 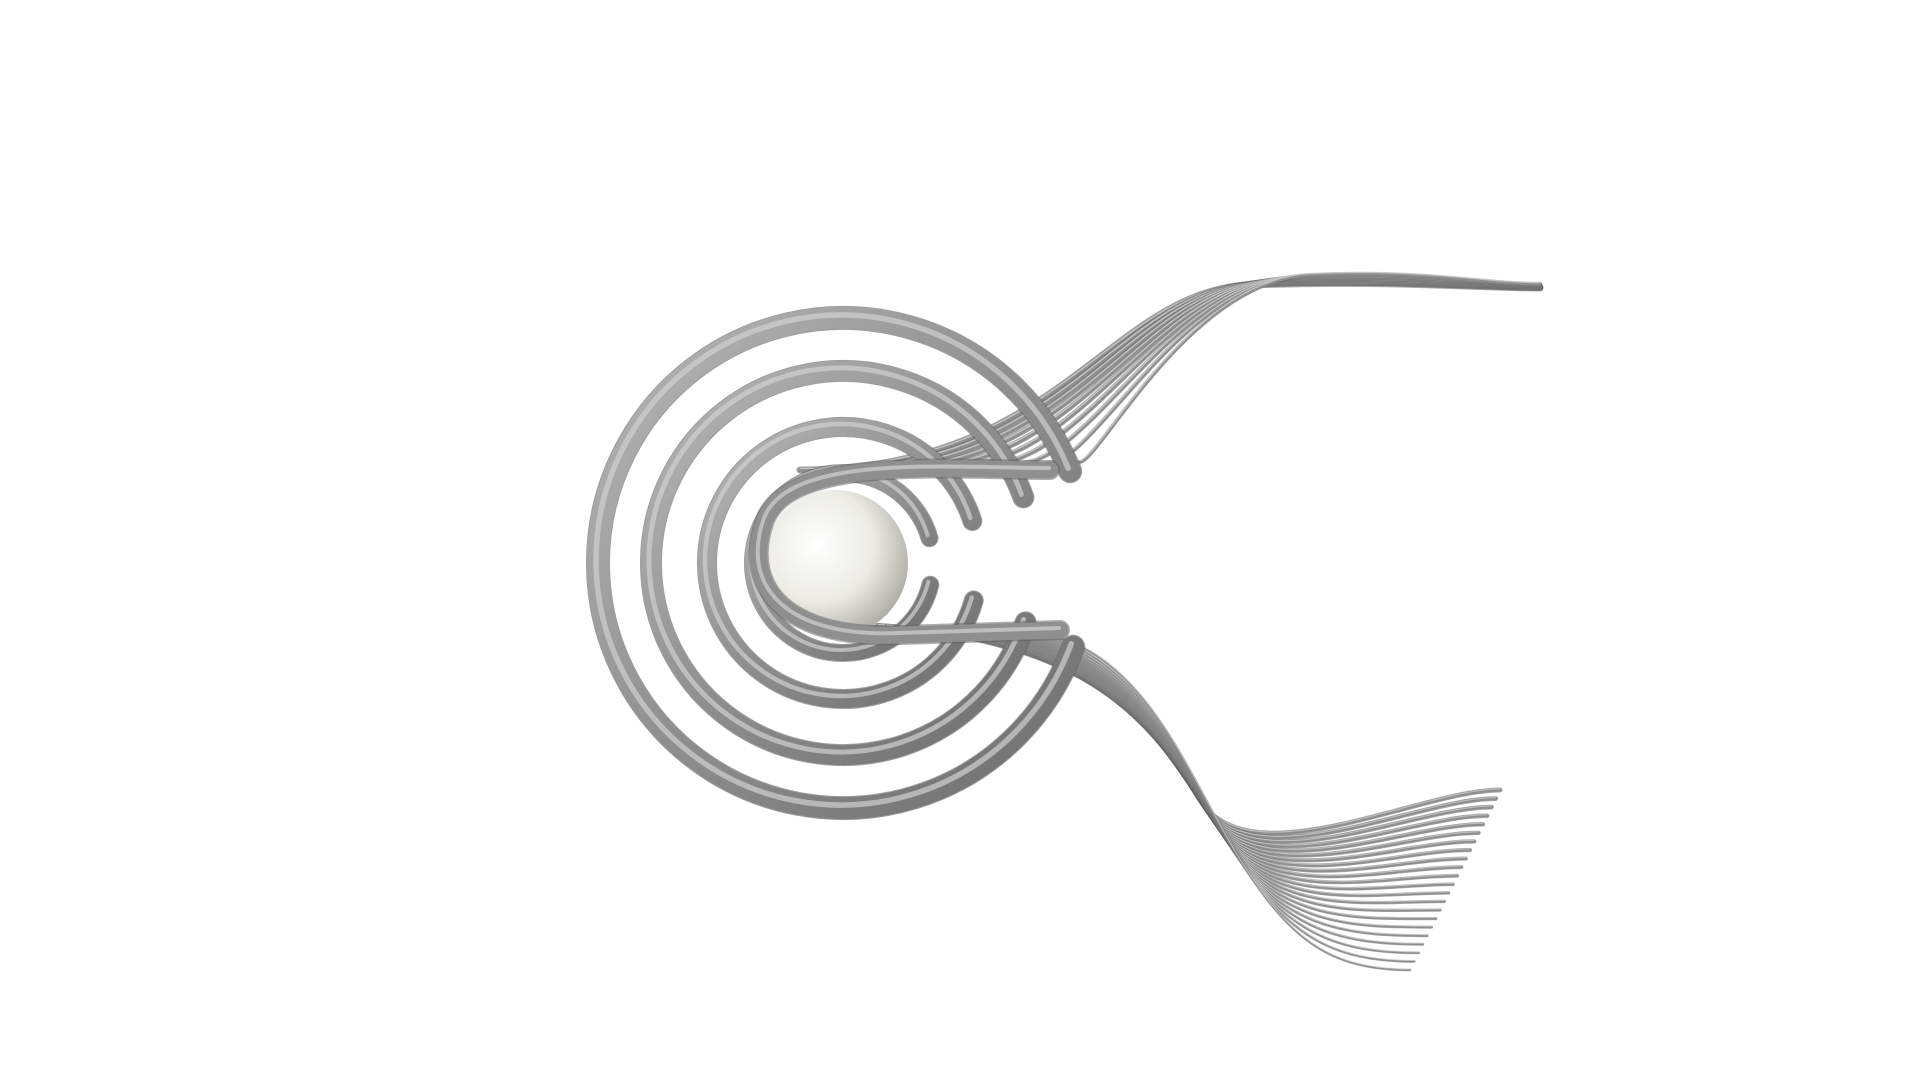 I want to click on concentric-rings, so click(x=836, y=563).